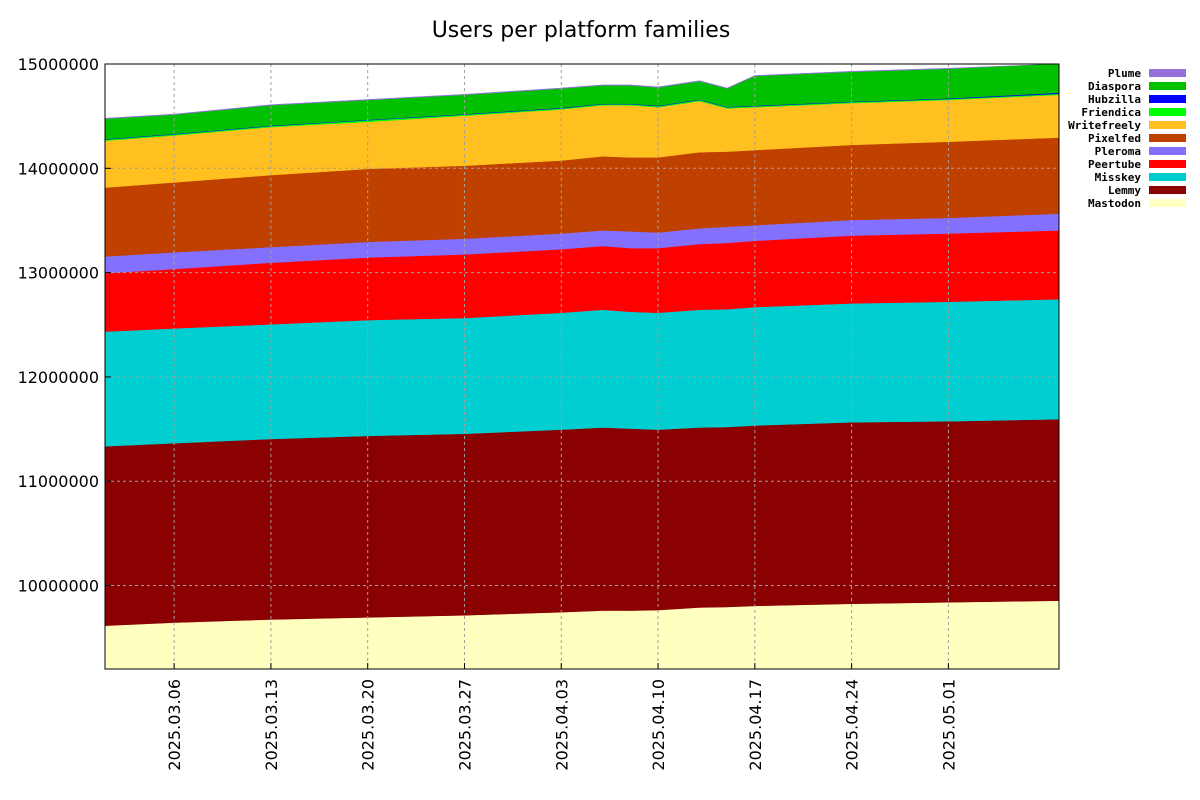 The width and height of the screenshot is (1200, 800). What do you see at coordinates (1167, 112) in the screenshot?
I see `legend-swatch-friendica` at bounding box center [1167, 112].